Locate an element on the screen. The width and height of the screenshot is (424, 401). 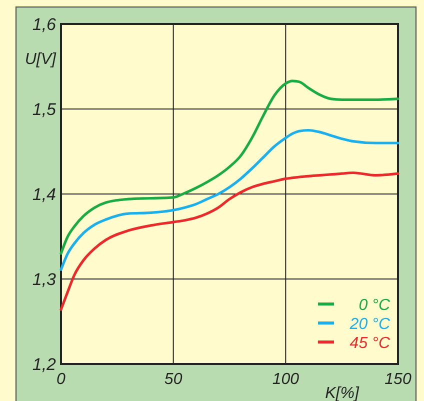
x-axis-title: K[%] is located at coordinates (342, 393).